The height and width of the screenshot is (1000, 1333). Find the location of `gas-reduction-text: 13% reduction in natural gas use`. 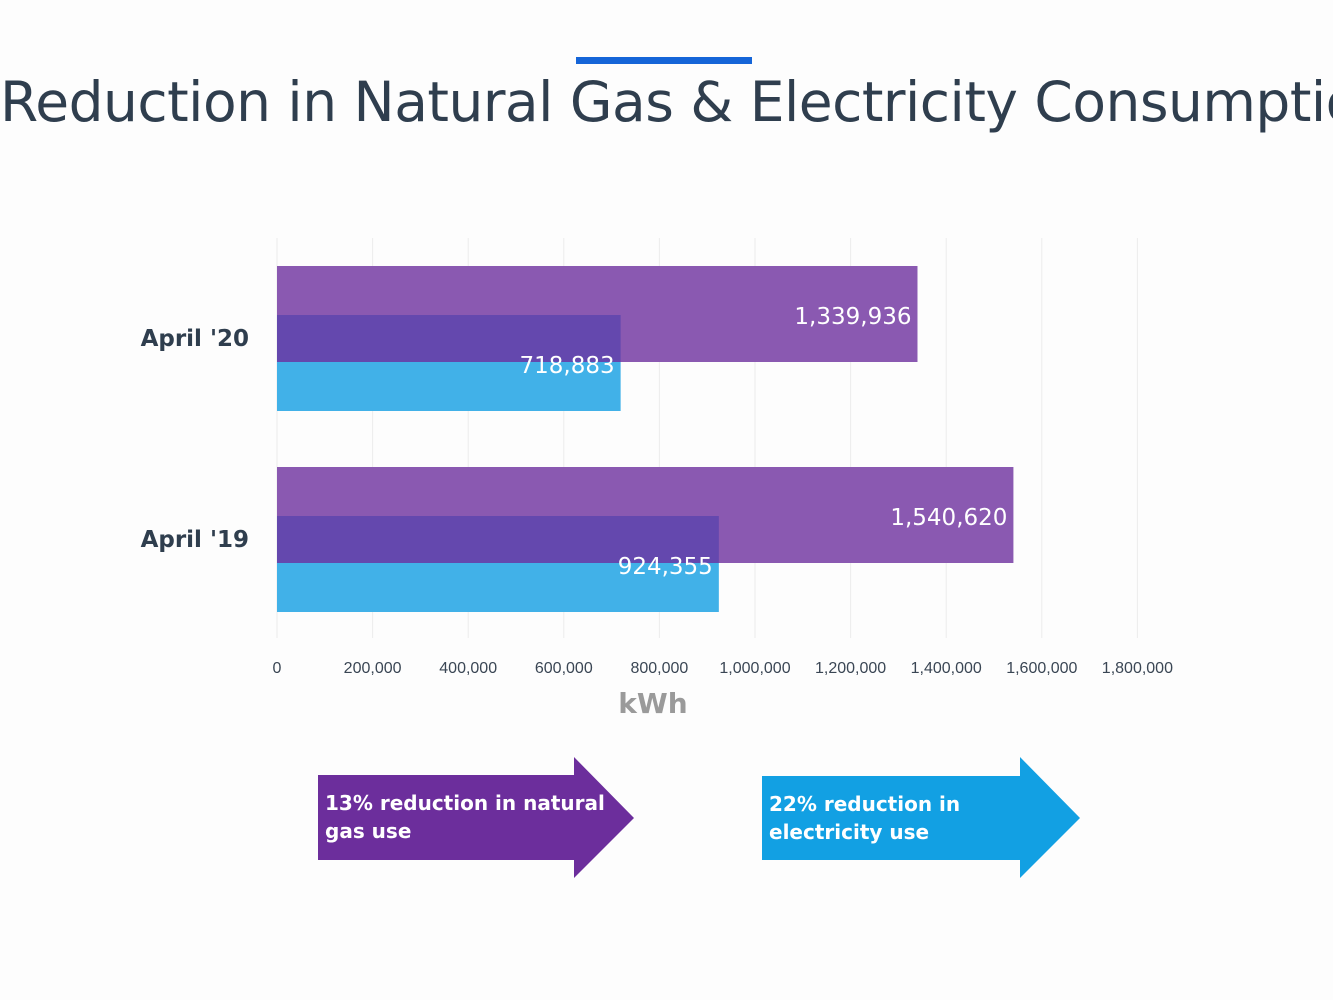

gas-reduction-text: 13% reduction in natural gas use is located at coordinates (465, 817).